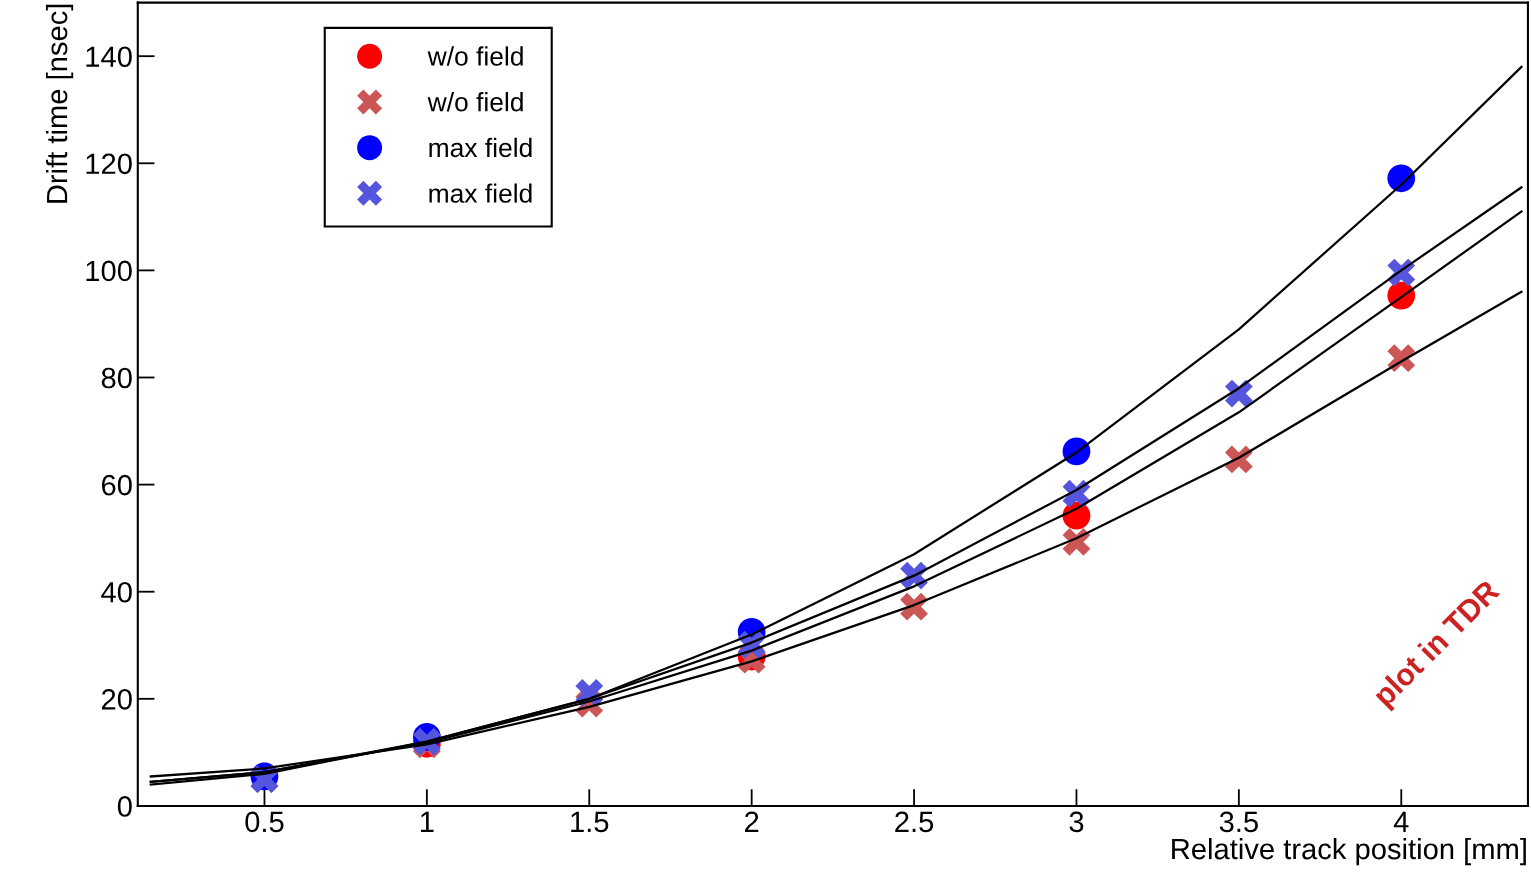  I want to click on x-tick-label: 3.5, so click(1238, 822).